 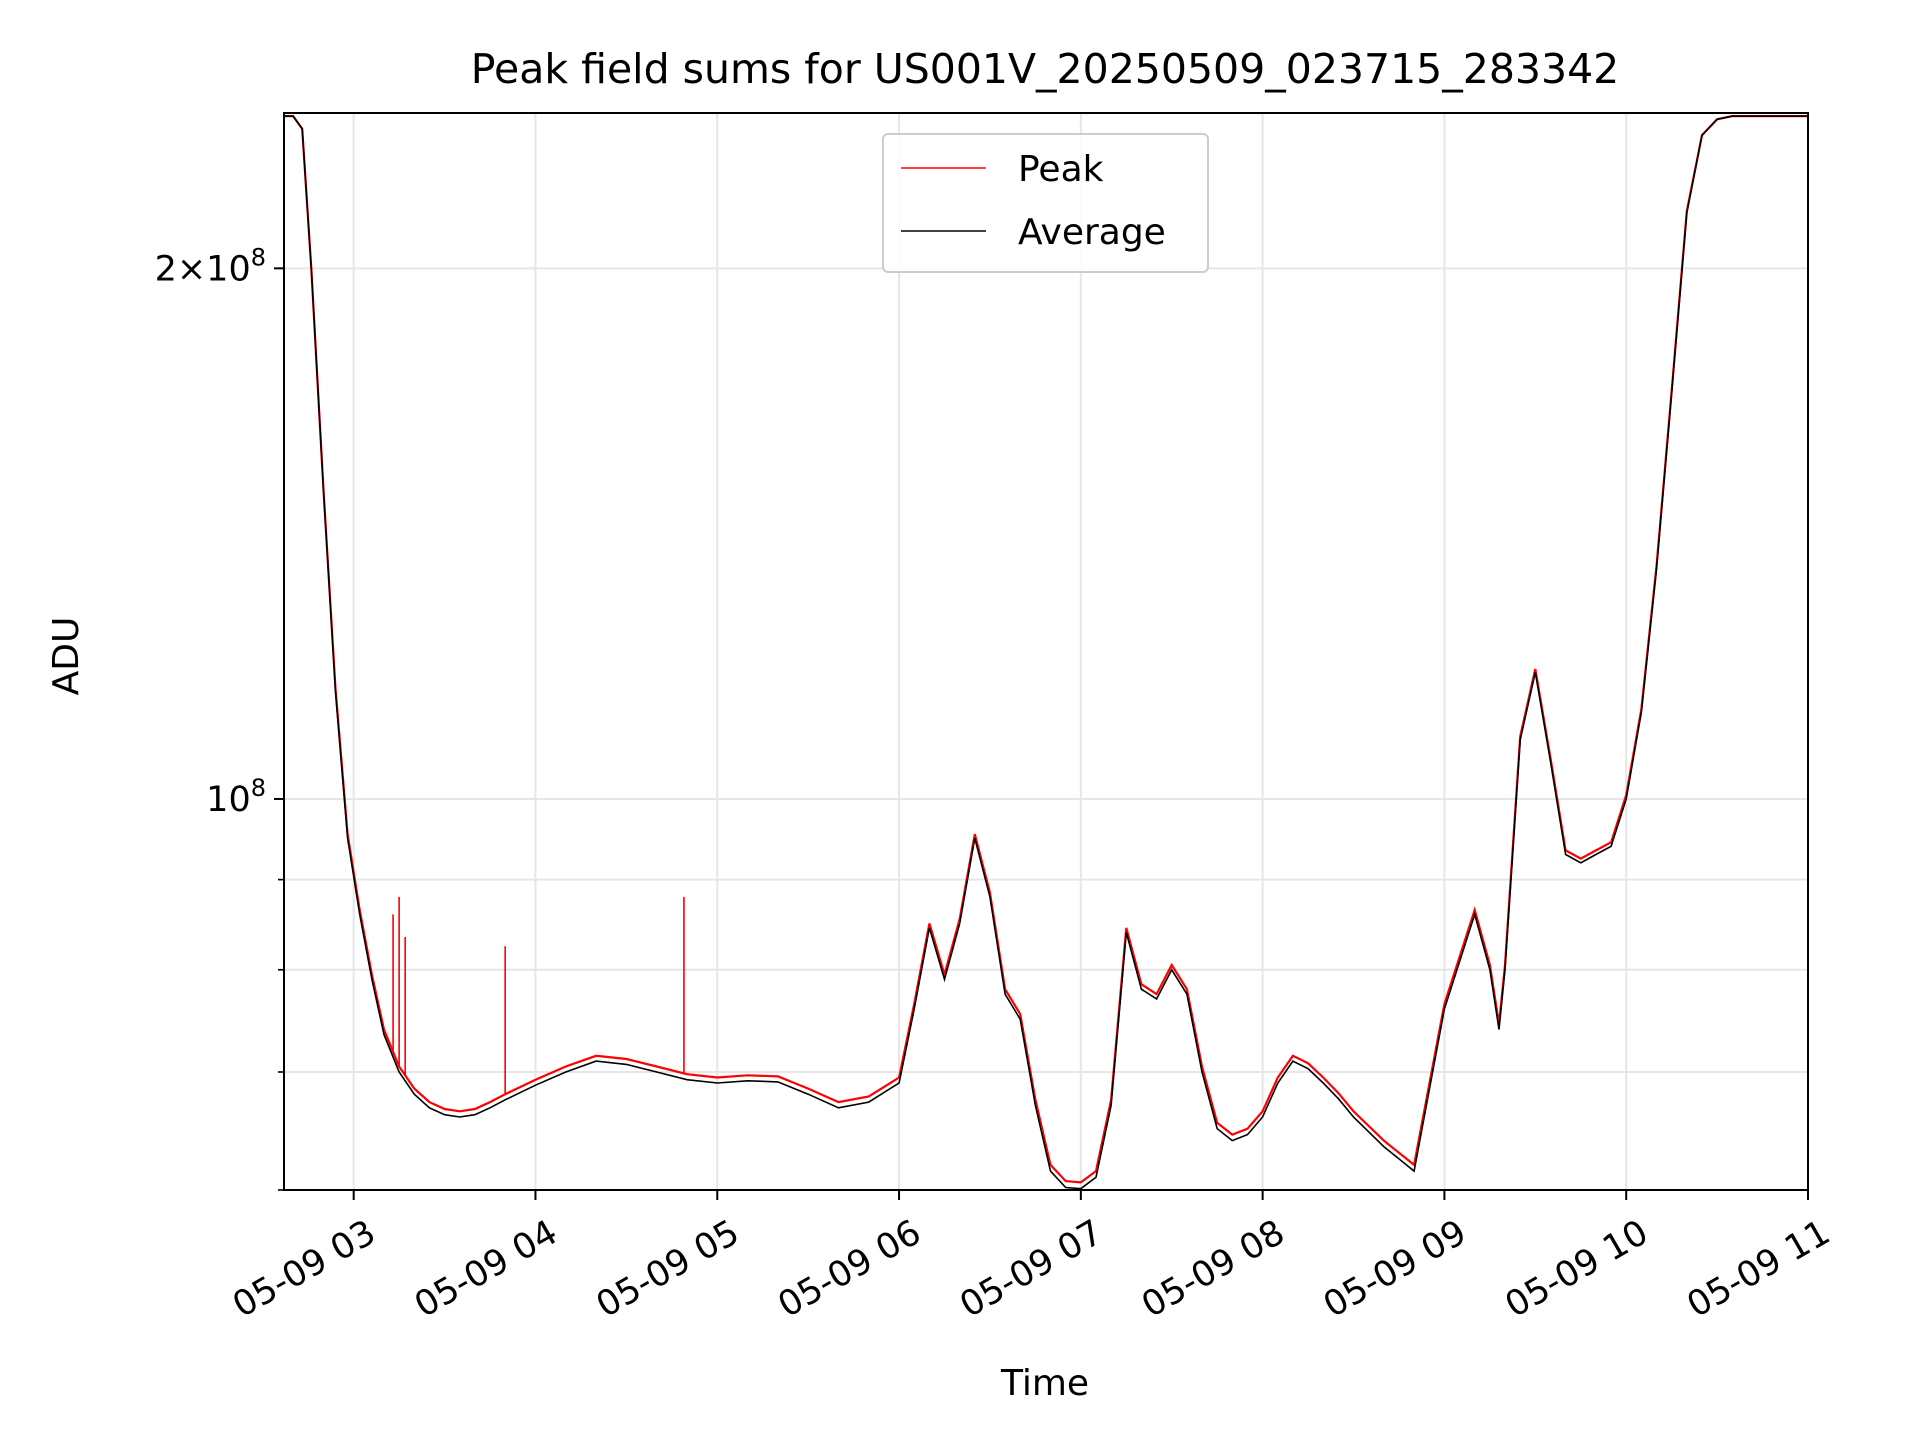 I want to click on x-tick-label: 05-09 06, so click(x=850, y=1269).